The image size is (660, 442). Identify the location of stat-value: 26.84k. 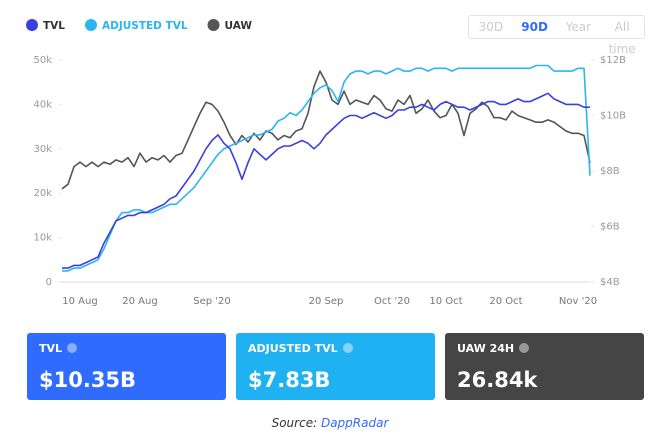
(497, 380).